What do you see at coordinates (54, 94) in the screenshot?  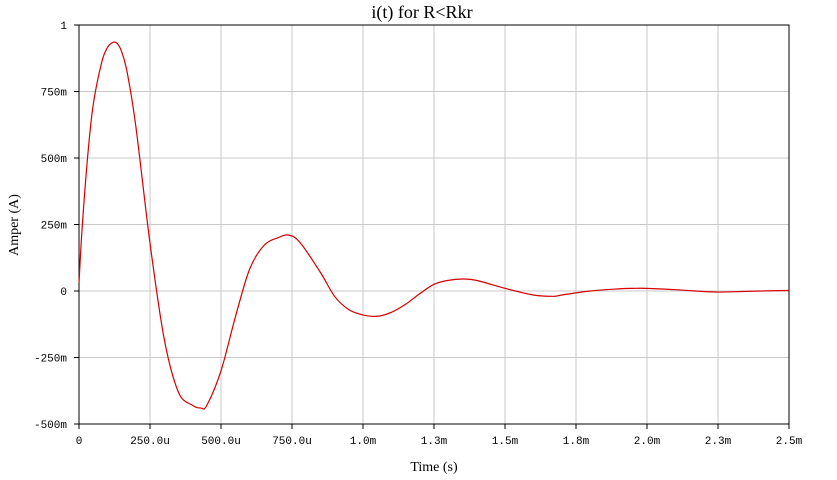 I see `y-tick-label: 750m` at bounding box center [54, 94].